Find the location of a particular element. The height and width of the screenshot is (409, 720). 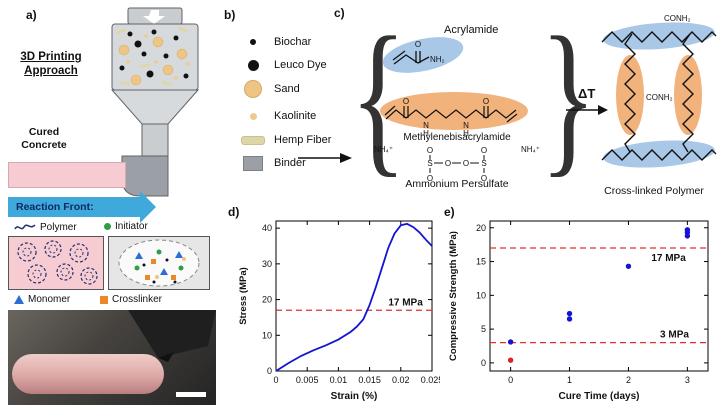

svg-text: Compressive Strength (MPa) is located at coordinates (453, 296).